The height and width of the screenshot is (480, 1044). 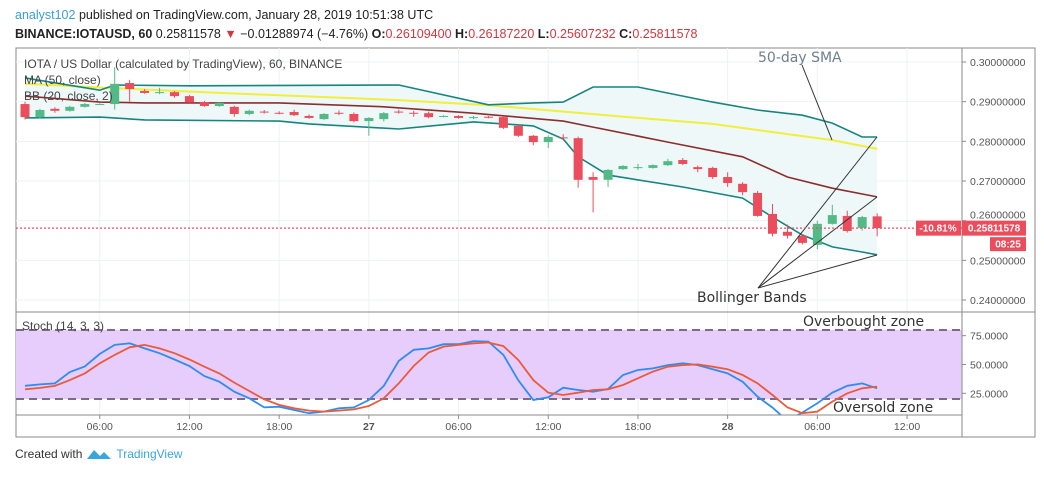 I want to click on annotation-overbought: Overbought zone, so click(x=863, y=322).